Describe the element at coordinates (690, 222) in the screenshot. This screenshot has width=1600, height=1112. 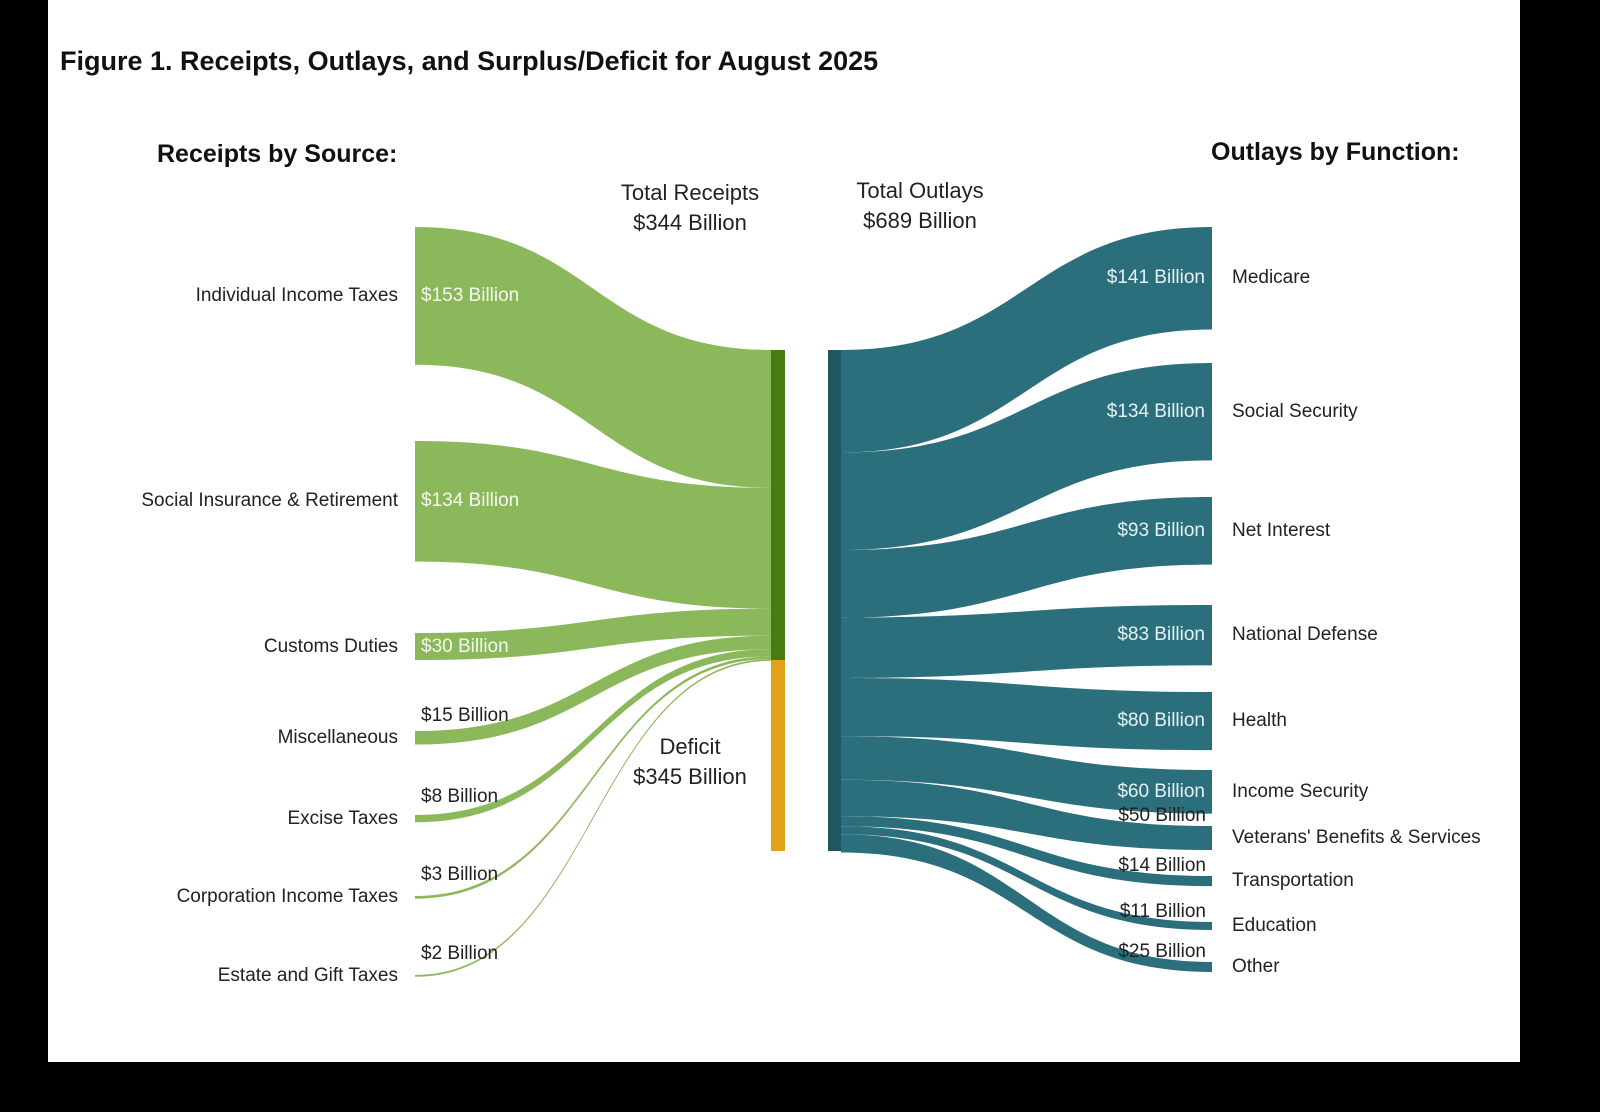
I see `total-receipts-value: $344 Billion` at that location.